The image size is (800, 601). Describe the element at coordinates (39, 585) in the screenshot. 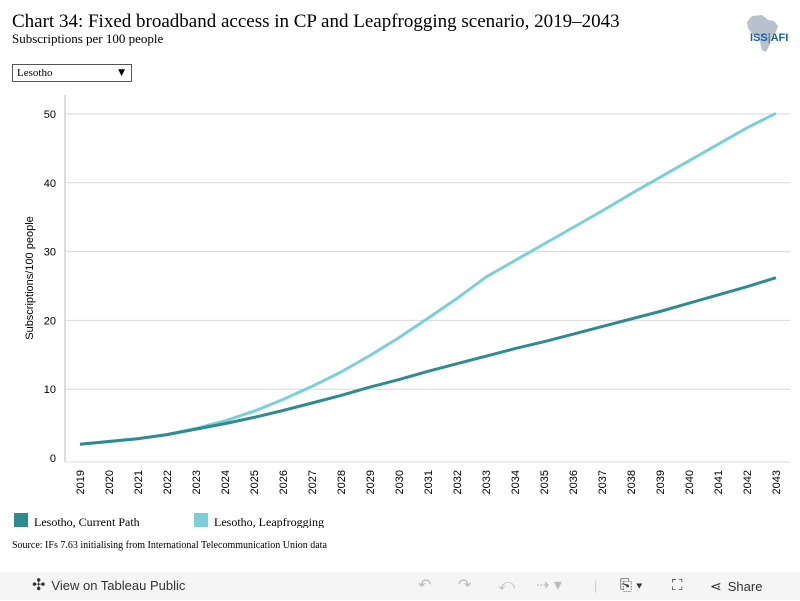

I see `tableau-logo-icon: ✣` at that location.